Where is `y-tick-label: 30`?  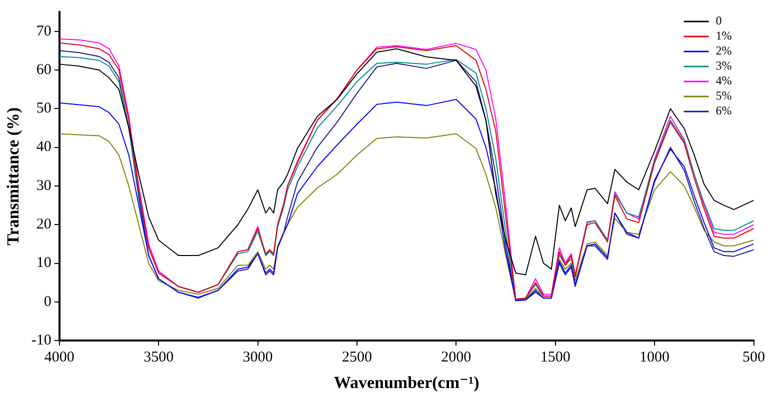 y-tick-label: 30 is located at coordinates (44, 186).